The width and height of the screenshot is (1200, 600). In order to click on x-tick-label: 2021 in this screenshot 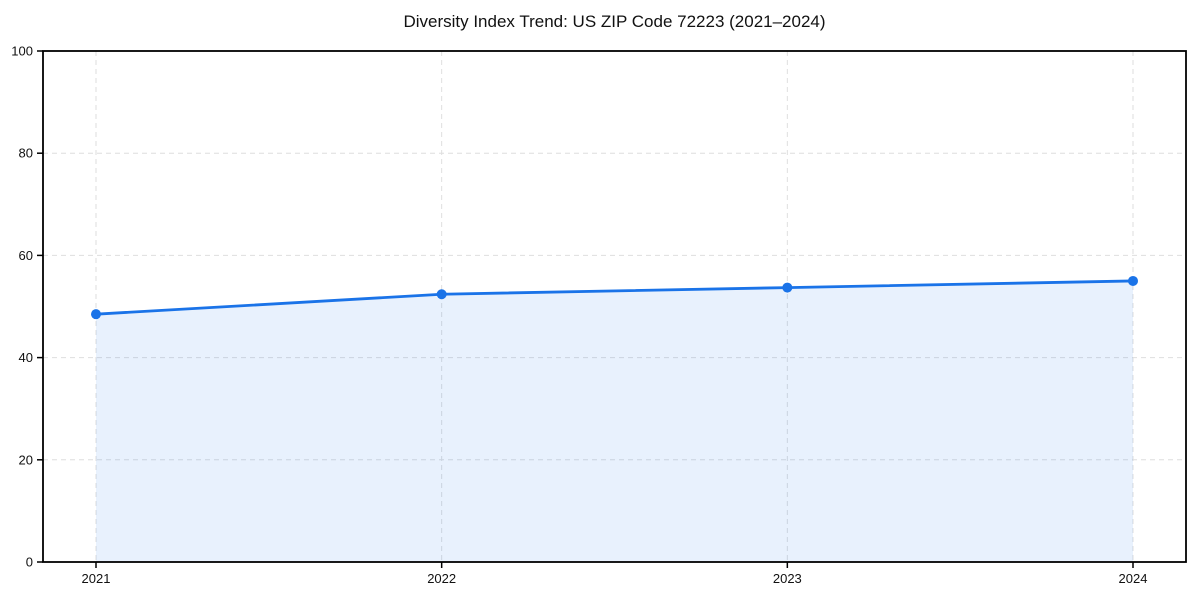, I will do `click(96, 578)`.